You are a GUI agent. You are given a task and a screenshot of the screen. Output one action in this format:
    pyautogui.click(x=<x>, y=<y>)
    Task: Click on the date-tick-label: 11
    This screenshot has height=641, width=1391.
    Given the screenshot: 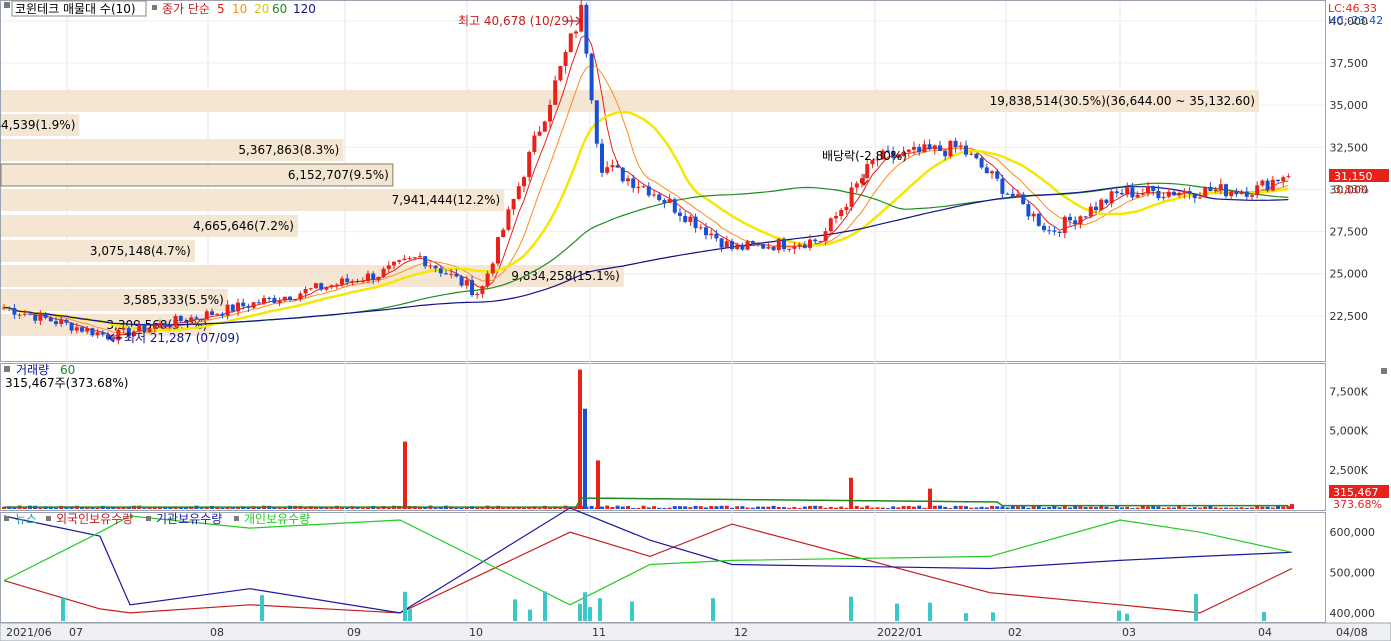 What is the action you would take?
    pyautogui.click(x=599, y=632)
    